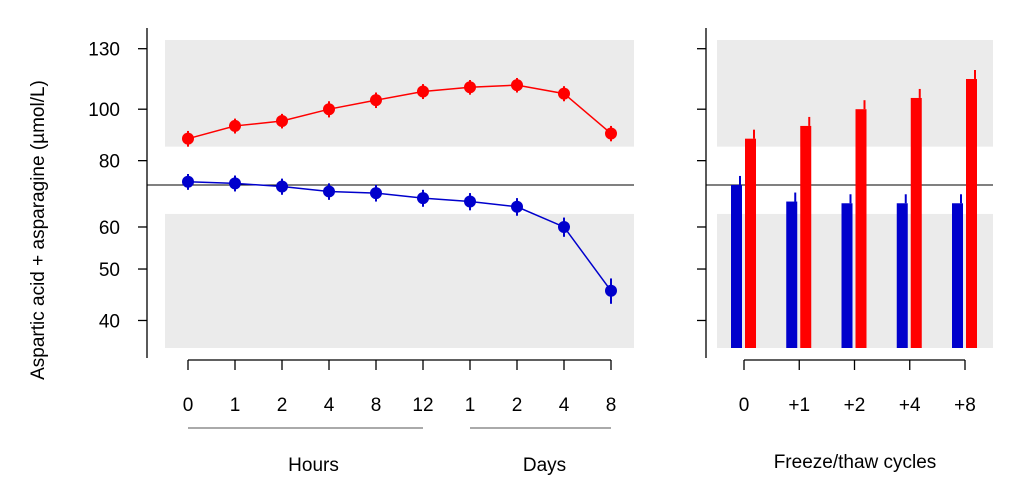  What do you see at coordinates (422, 405) in the screenshot?
I see `left-xtick-label-5: 12` at bounding box center [422, 405].